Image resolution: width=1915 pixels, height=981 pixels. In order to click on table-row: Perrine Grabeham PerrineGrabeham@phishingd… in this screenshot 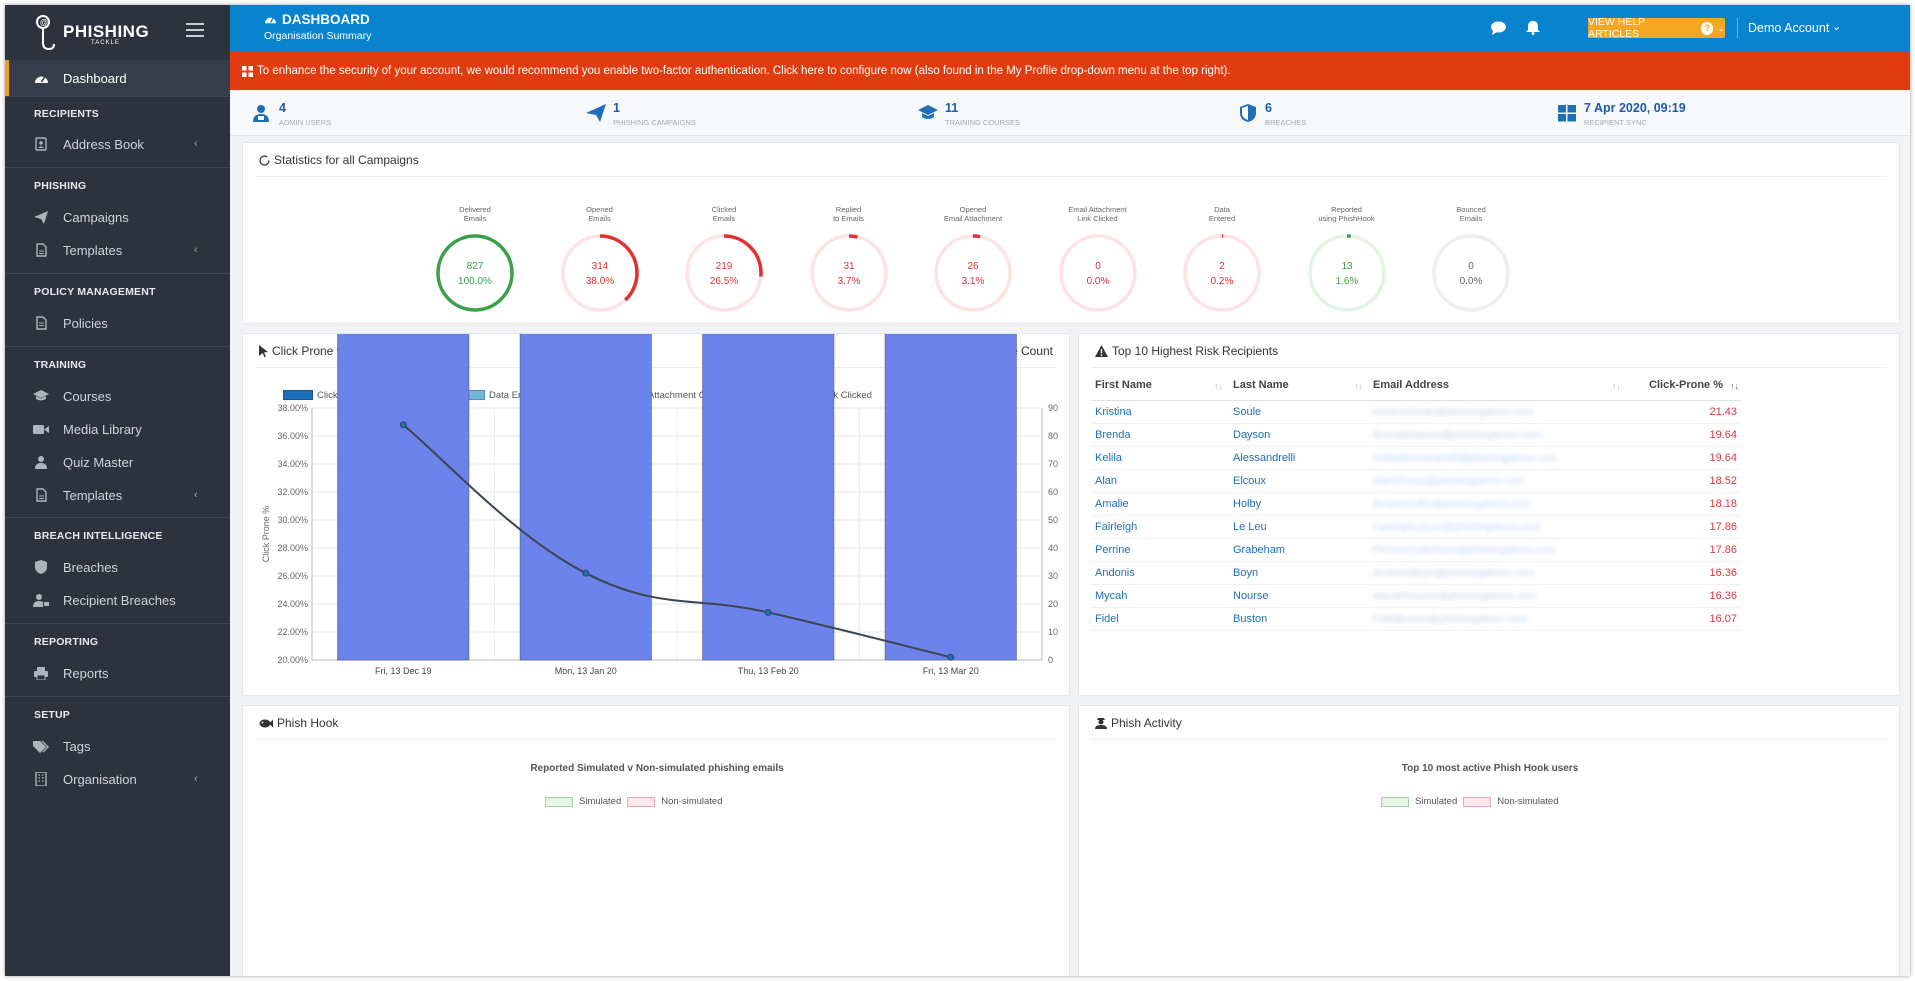, I will do `click(1416, 550)`.